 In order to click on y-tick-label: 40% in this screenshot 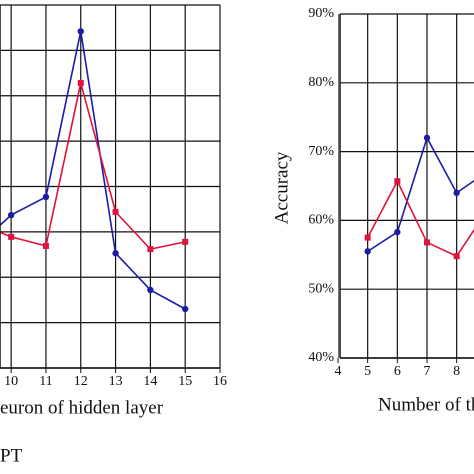, I will do `click(321, 357)`.